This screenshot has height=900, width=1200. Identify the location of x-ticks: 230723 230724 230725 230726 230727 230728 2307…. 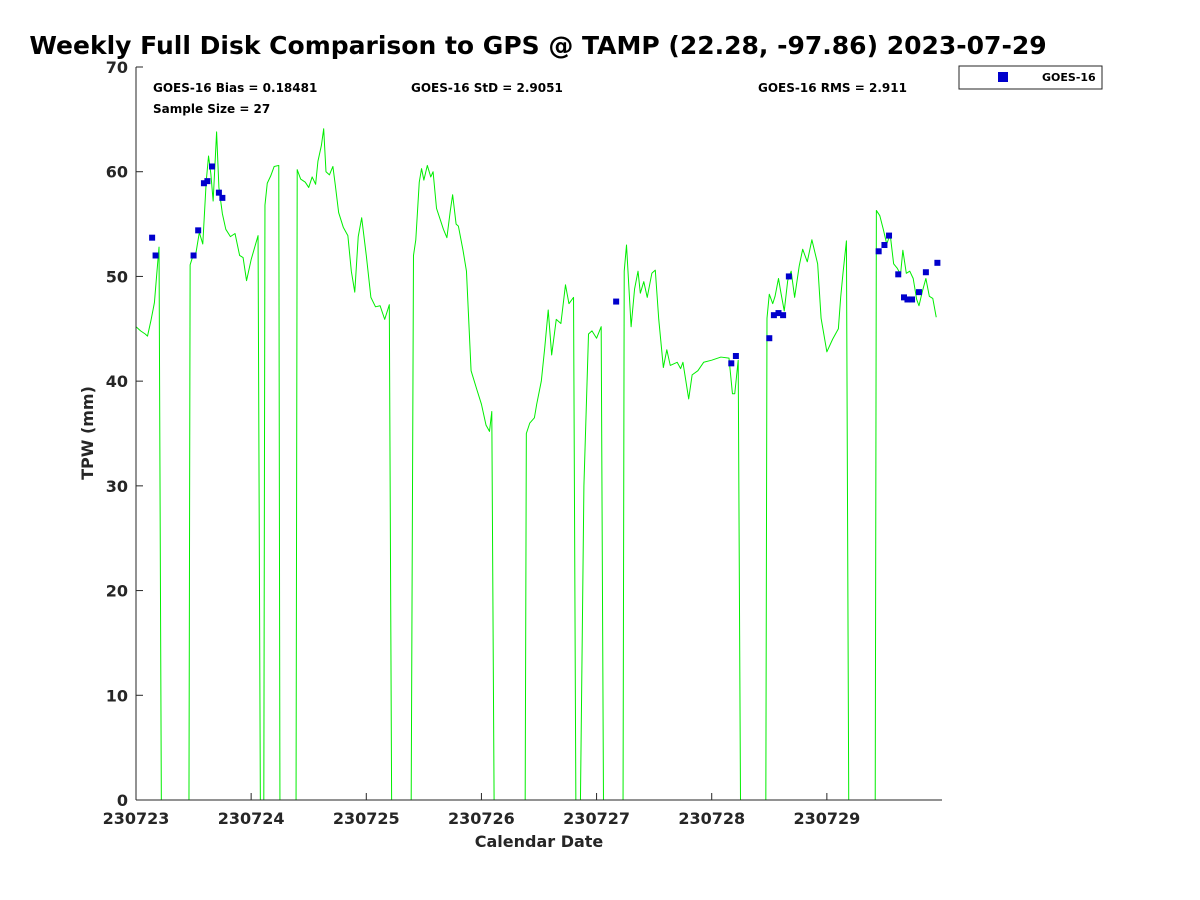
(481, 810).